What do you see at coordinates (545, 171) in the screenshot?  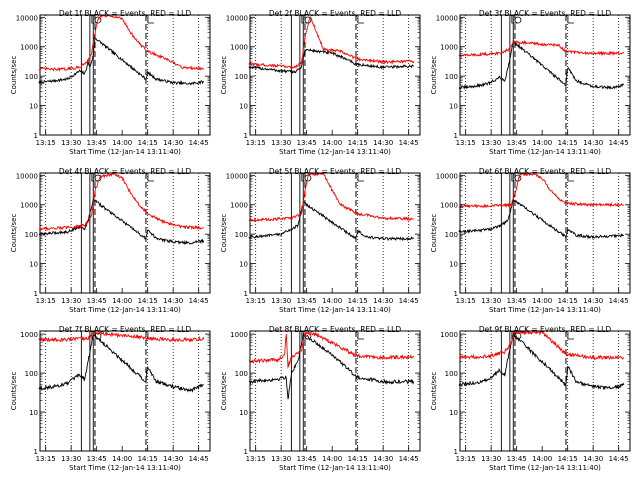 I see `panel-title: Det 6f BLACK = Events, RED = LLD` at bounding box center [545, 171].